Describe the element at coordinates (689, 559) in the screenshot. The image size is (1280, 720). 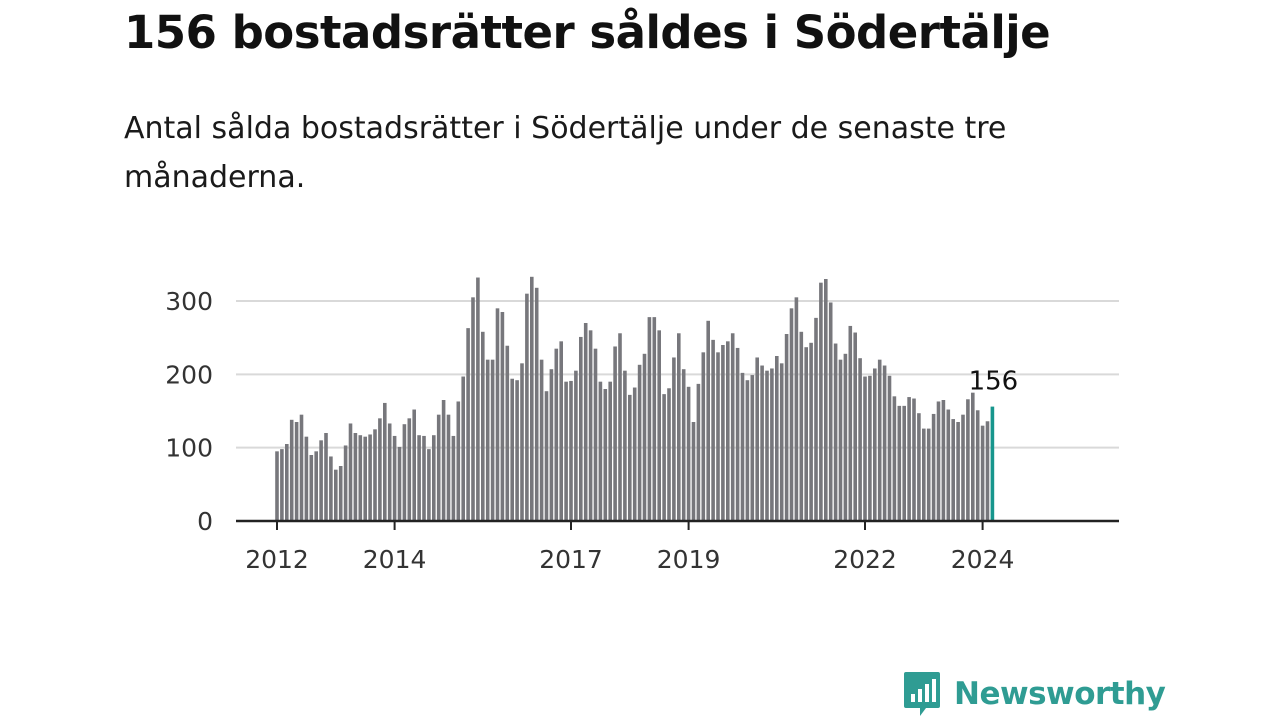
I see `x-tick-label: 2019` at that location.